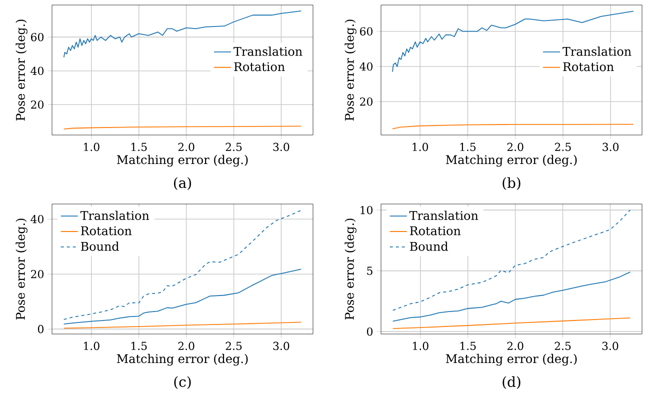  Describe the element at coordinates (182, 383) in the screenshot. I see `text: (c)` at that location.